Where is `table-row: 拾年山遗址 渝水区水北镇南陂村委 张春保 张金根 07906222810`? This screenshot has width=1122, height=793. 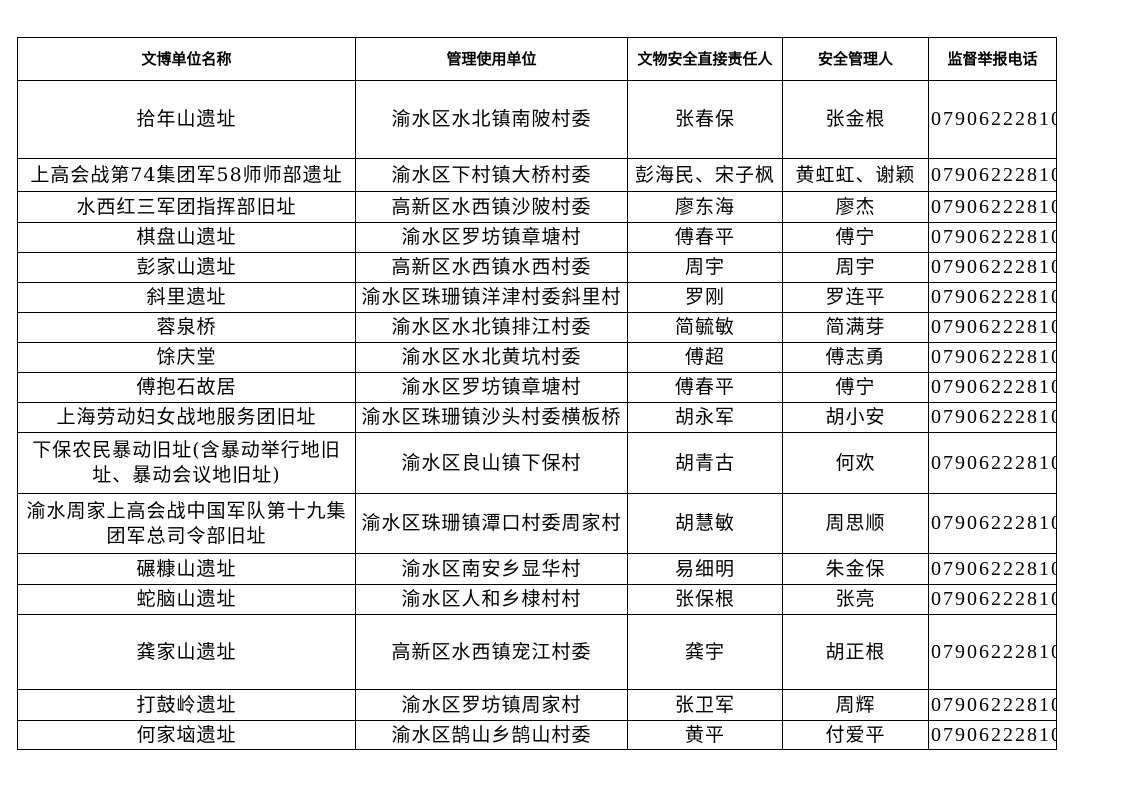 table-row: 拾年山遗址 渝水区水北镇南陂村委 张春保 张金根 07906222810 is located at coordinates (537, 119).